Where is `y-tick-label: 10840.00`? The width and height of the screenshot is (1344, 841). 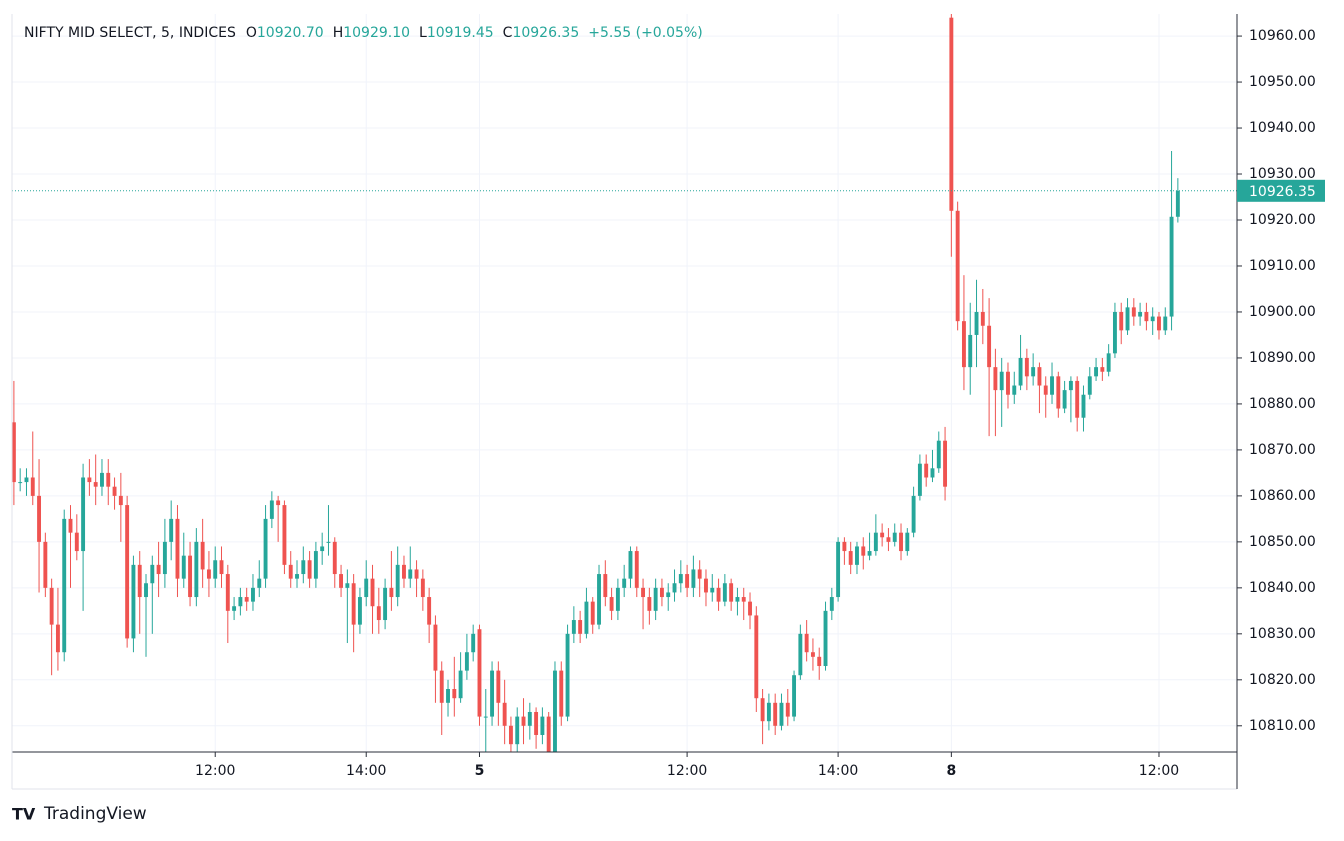 y-tick-label: 10840.00 is located at coordinates (1282, 588).